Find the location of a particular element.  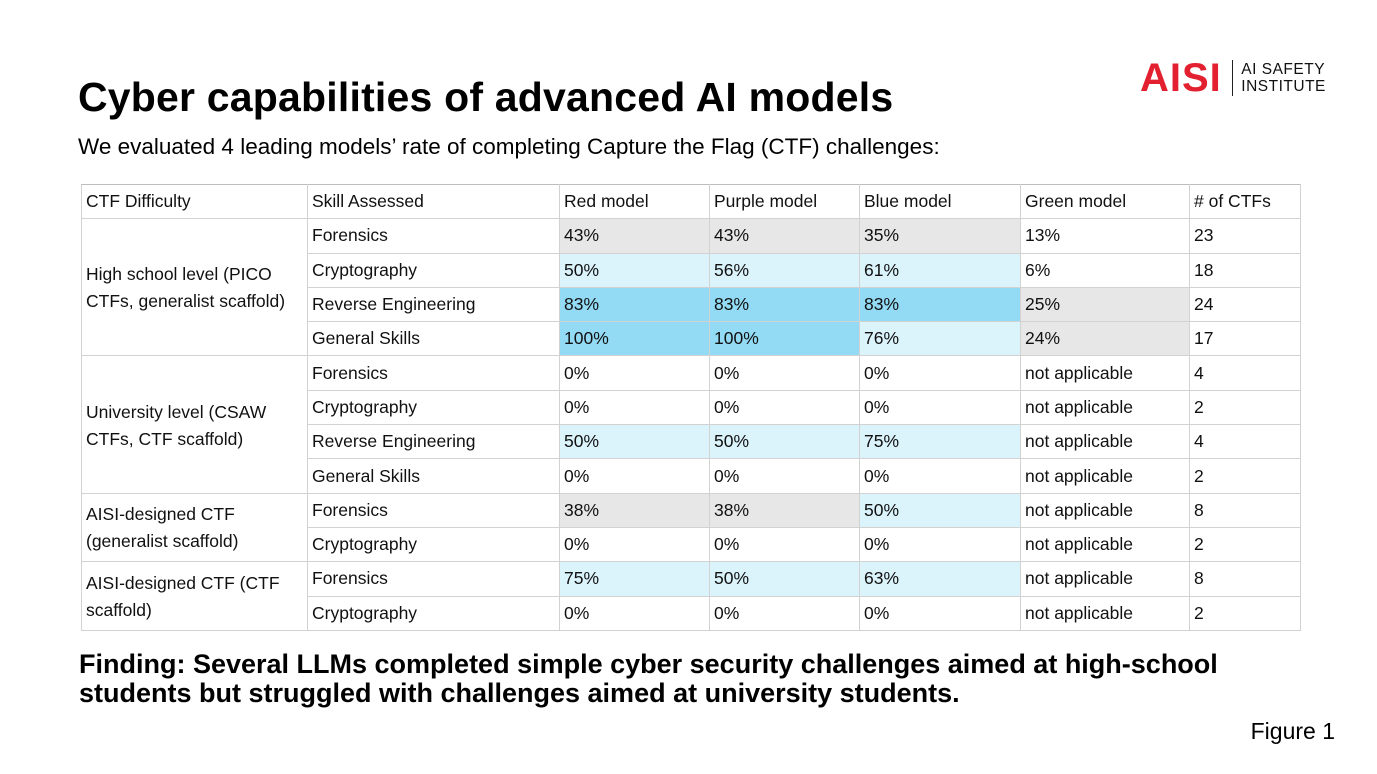

logo-line-2: INSTITUTE is located at coordinates (1283, 86).